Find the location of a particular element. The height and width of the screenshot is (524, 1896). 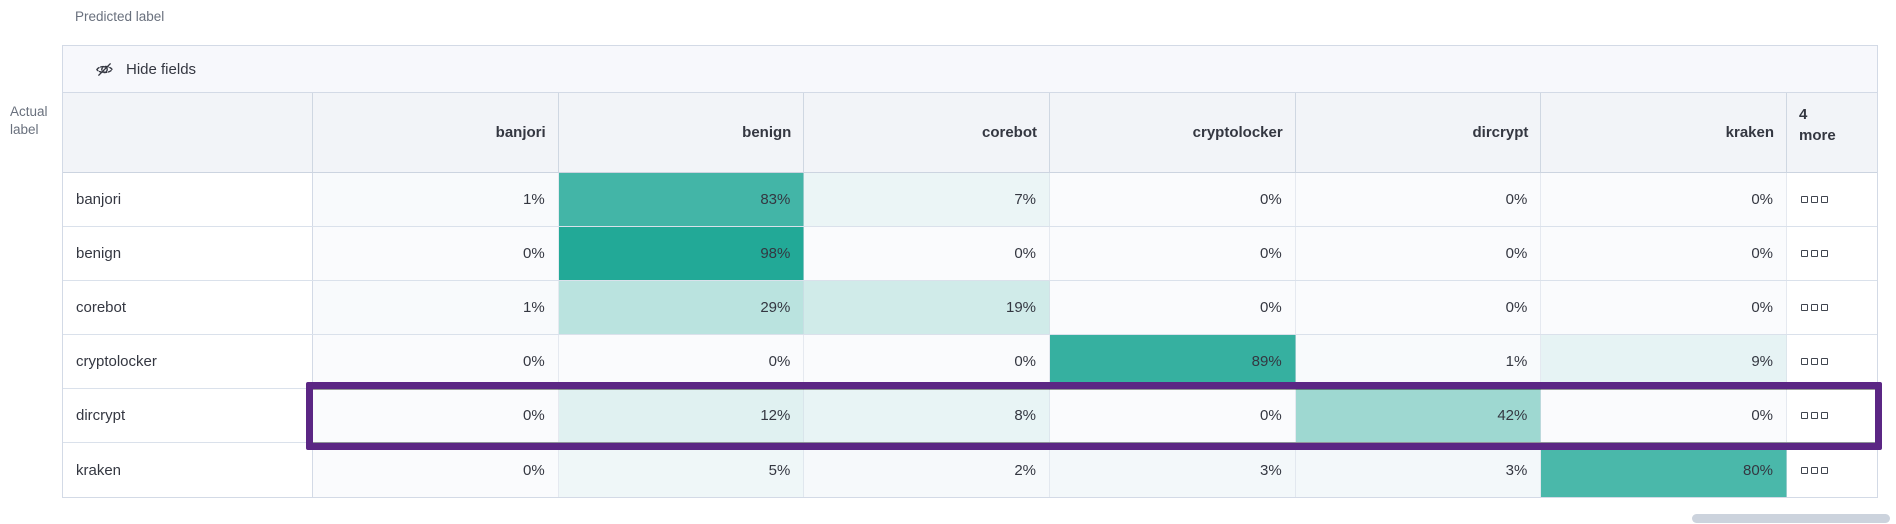

predicted-axis-label: Predicted label is located at coordinates (120, 16).